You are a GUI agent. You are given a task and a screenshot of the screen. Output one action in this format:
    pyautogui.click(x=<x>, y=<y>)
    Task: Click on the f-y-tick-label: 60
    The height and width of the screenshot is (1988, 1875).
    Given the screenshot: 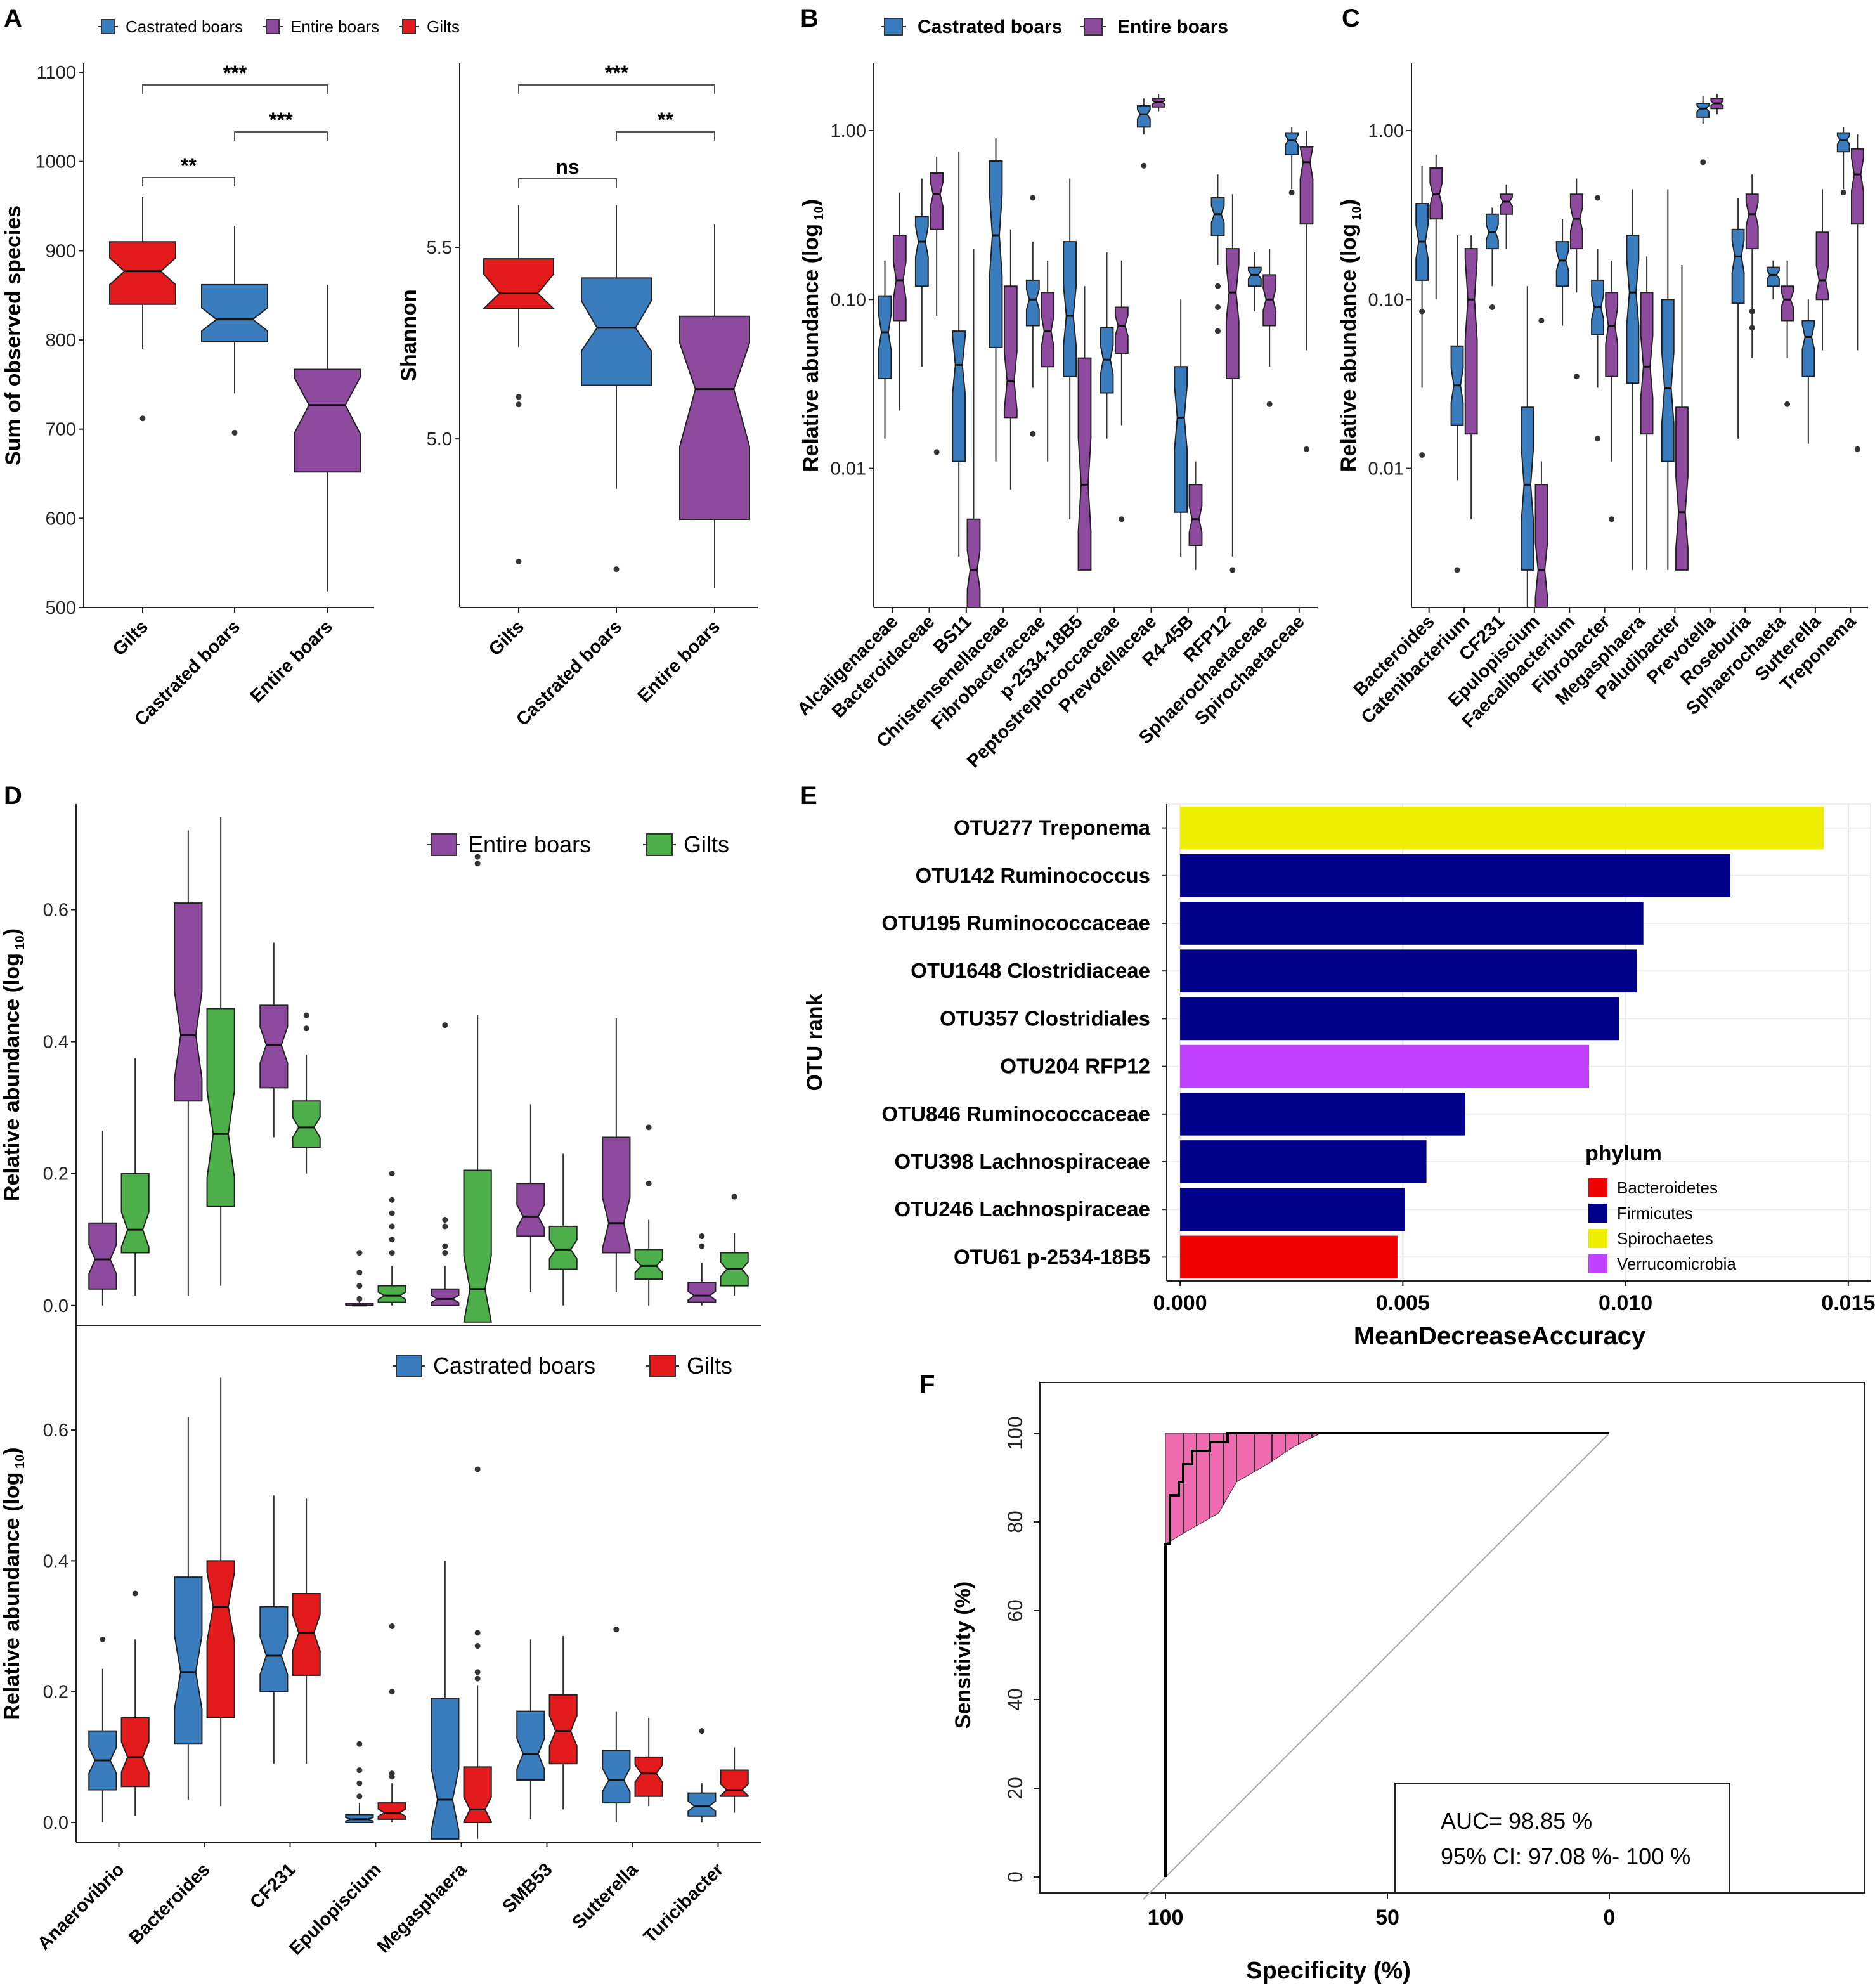 What is the action you would take?
    pyautogui.click(x=1015, y=1610)
    